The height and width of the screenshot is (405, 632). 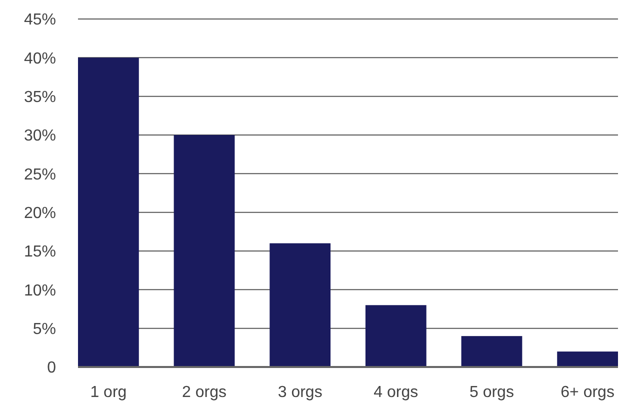 I want to click on x-tick-label: 4 orgs, so click(x=396, y=392).